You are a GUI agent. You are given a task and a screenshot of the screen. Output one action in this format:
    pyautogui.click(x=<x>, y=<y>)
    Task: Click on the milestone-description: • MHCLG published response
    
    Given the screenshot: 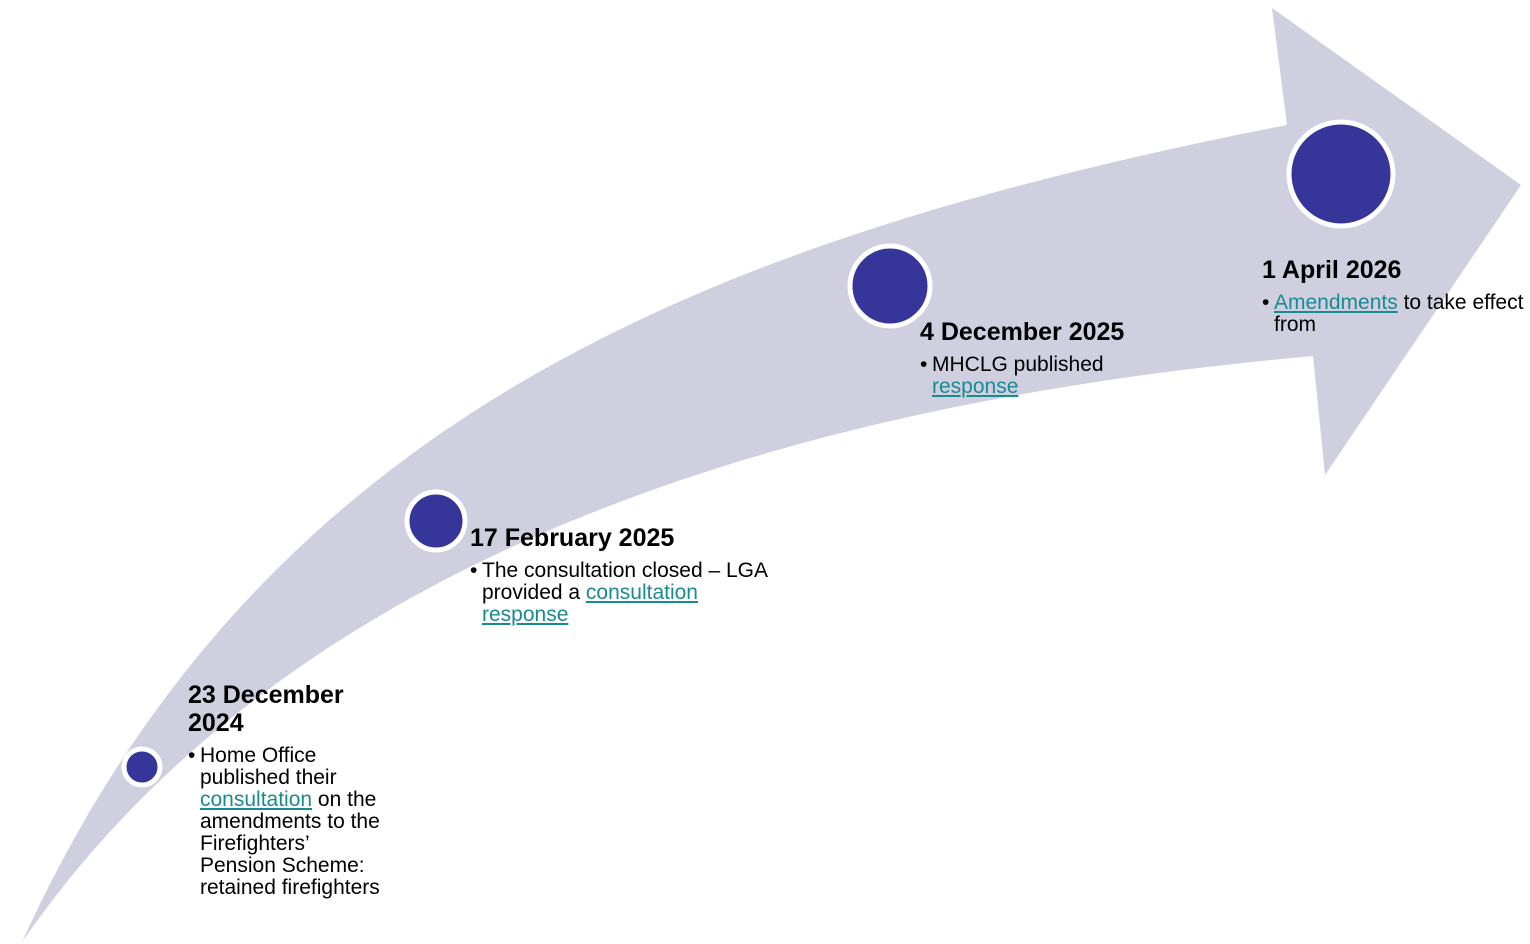 What is the action you would take?
    pyautogui.click(x=1050, y=376)
    